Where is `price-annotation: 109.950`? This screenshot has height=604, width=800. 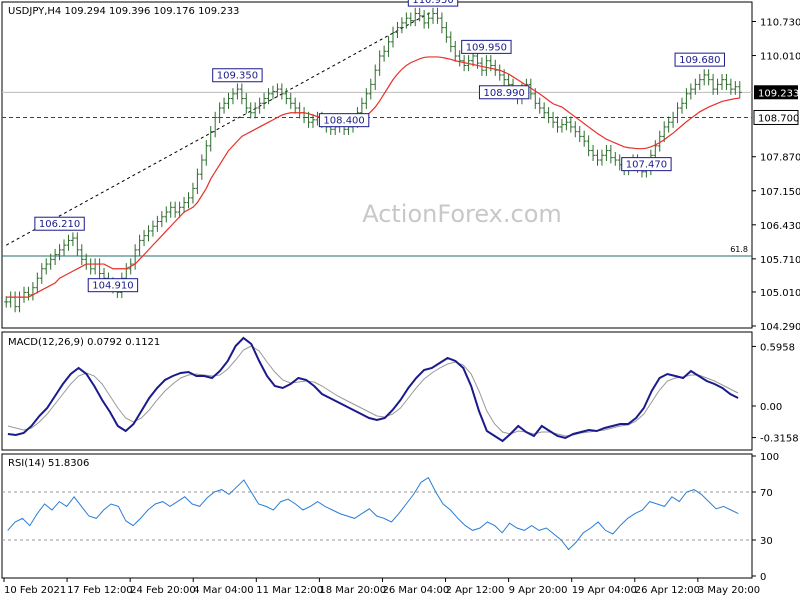
price-annotation: 109.950 is located at coordinates (486, 46).